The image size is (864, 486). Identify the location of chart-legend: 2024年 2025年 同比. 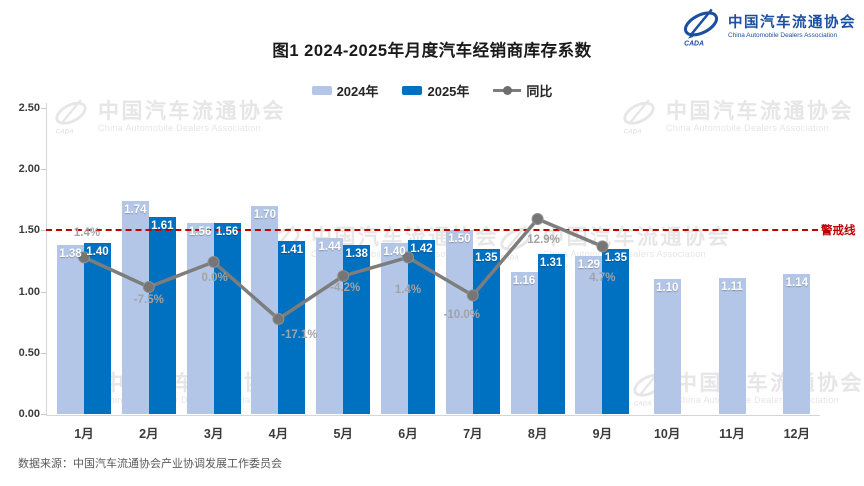
(432, 90).